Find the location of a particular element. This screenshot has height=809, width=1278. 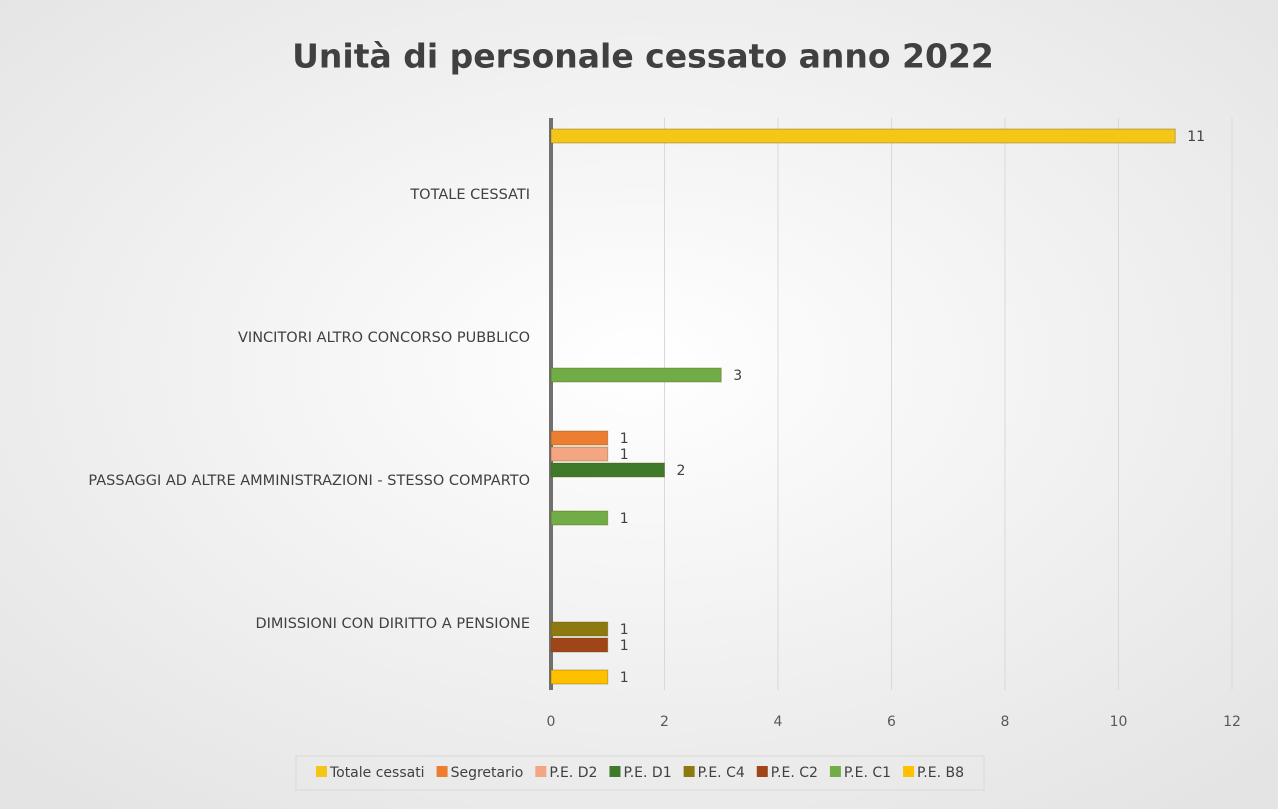

legend-label: P.E. D2 is located at coordinates (573, 773).